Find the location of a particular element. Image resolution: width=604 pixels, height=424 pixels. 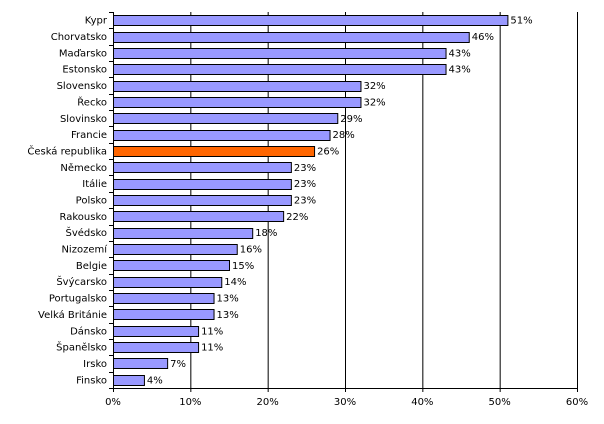

category-label: Švédsko is located at coordinates (86, 232).